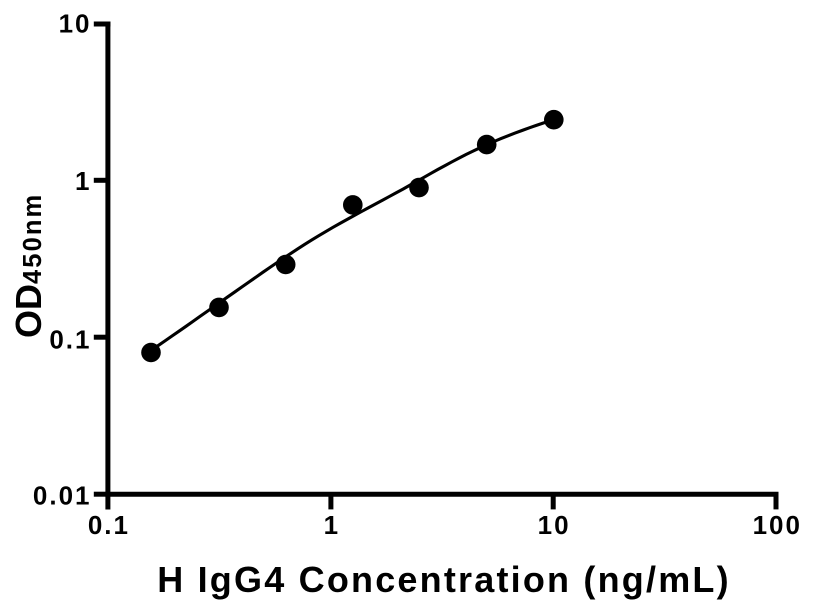 The height and width of the screenshot is (612, 816). Describe the element at coordinates (444, 579) in the screenshot. I see `svg-text: H IgG4 Concentration (ng/mL)` at that location.